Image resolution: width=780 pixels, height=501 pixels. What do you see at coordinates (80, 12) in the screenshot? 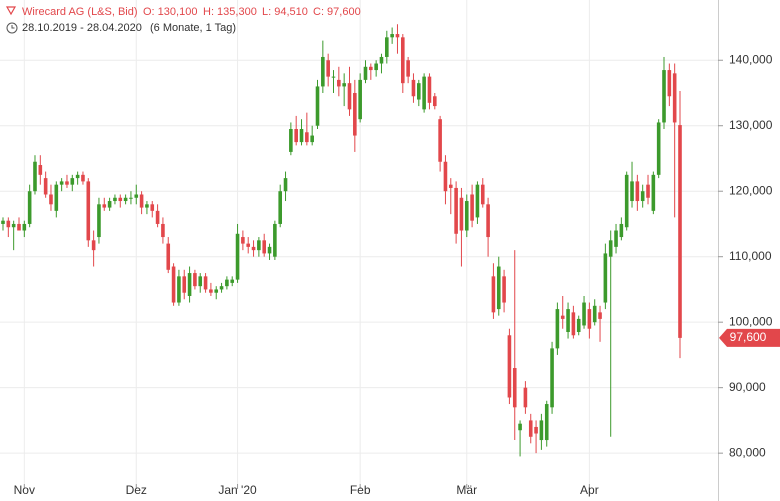
I see `instrument-title: Wirecard AG (L&S, Bid)` at bounding box center [80, 12].